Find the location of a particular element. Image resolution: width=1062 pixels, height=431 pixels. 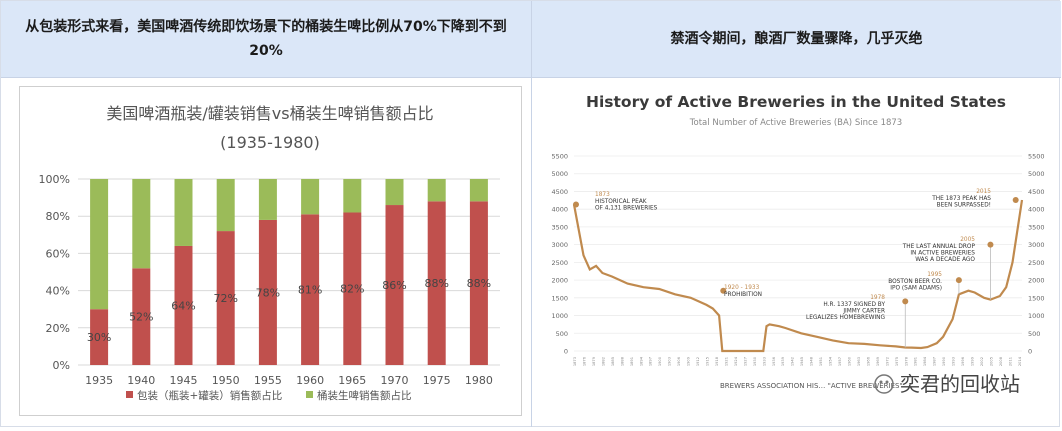

watermark-text: 奕君的回收站 is located at coordinates (960, 384).